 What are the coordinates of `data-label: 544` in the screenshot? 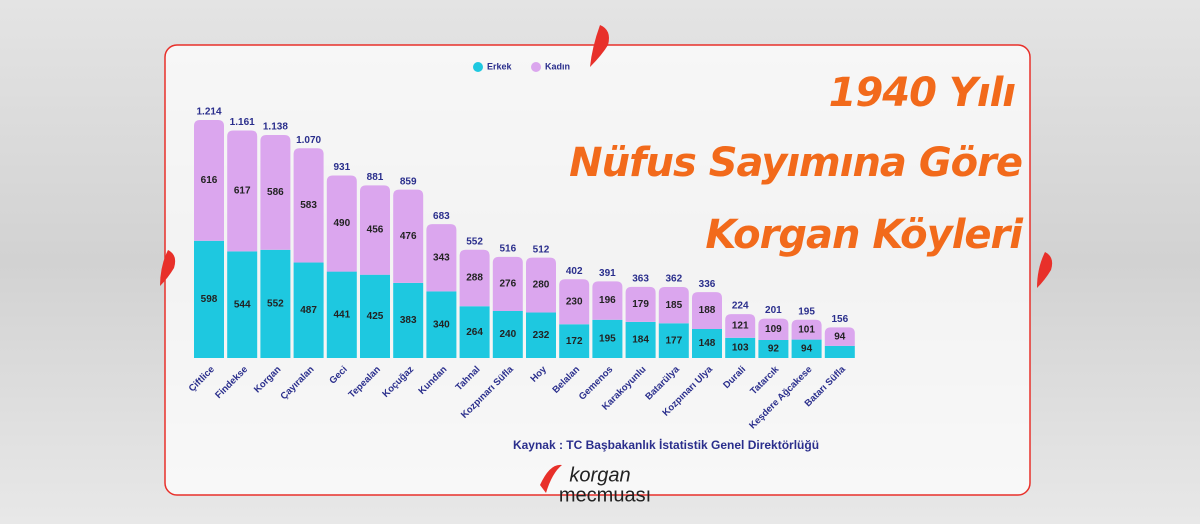 It's located at (242, 304).